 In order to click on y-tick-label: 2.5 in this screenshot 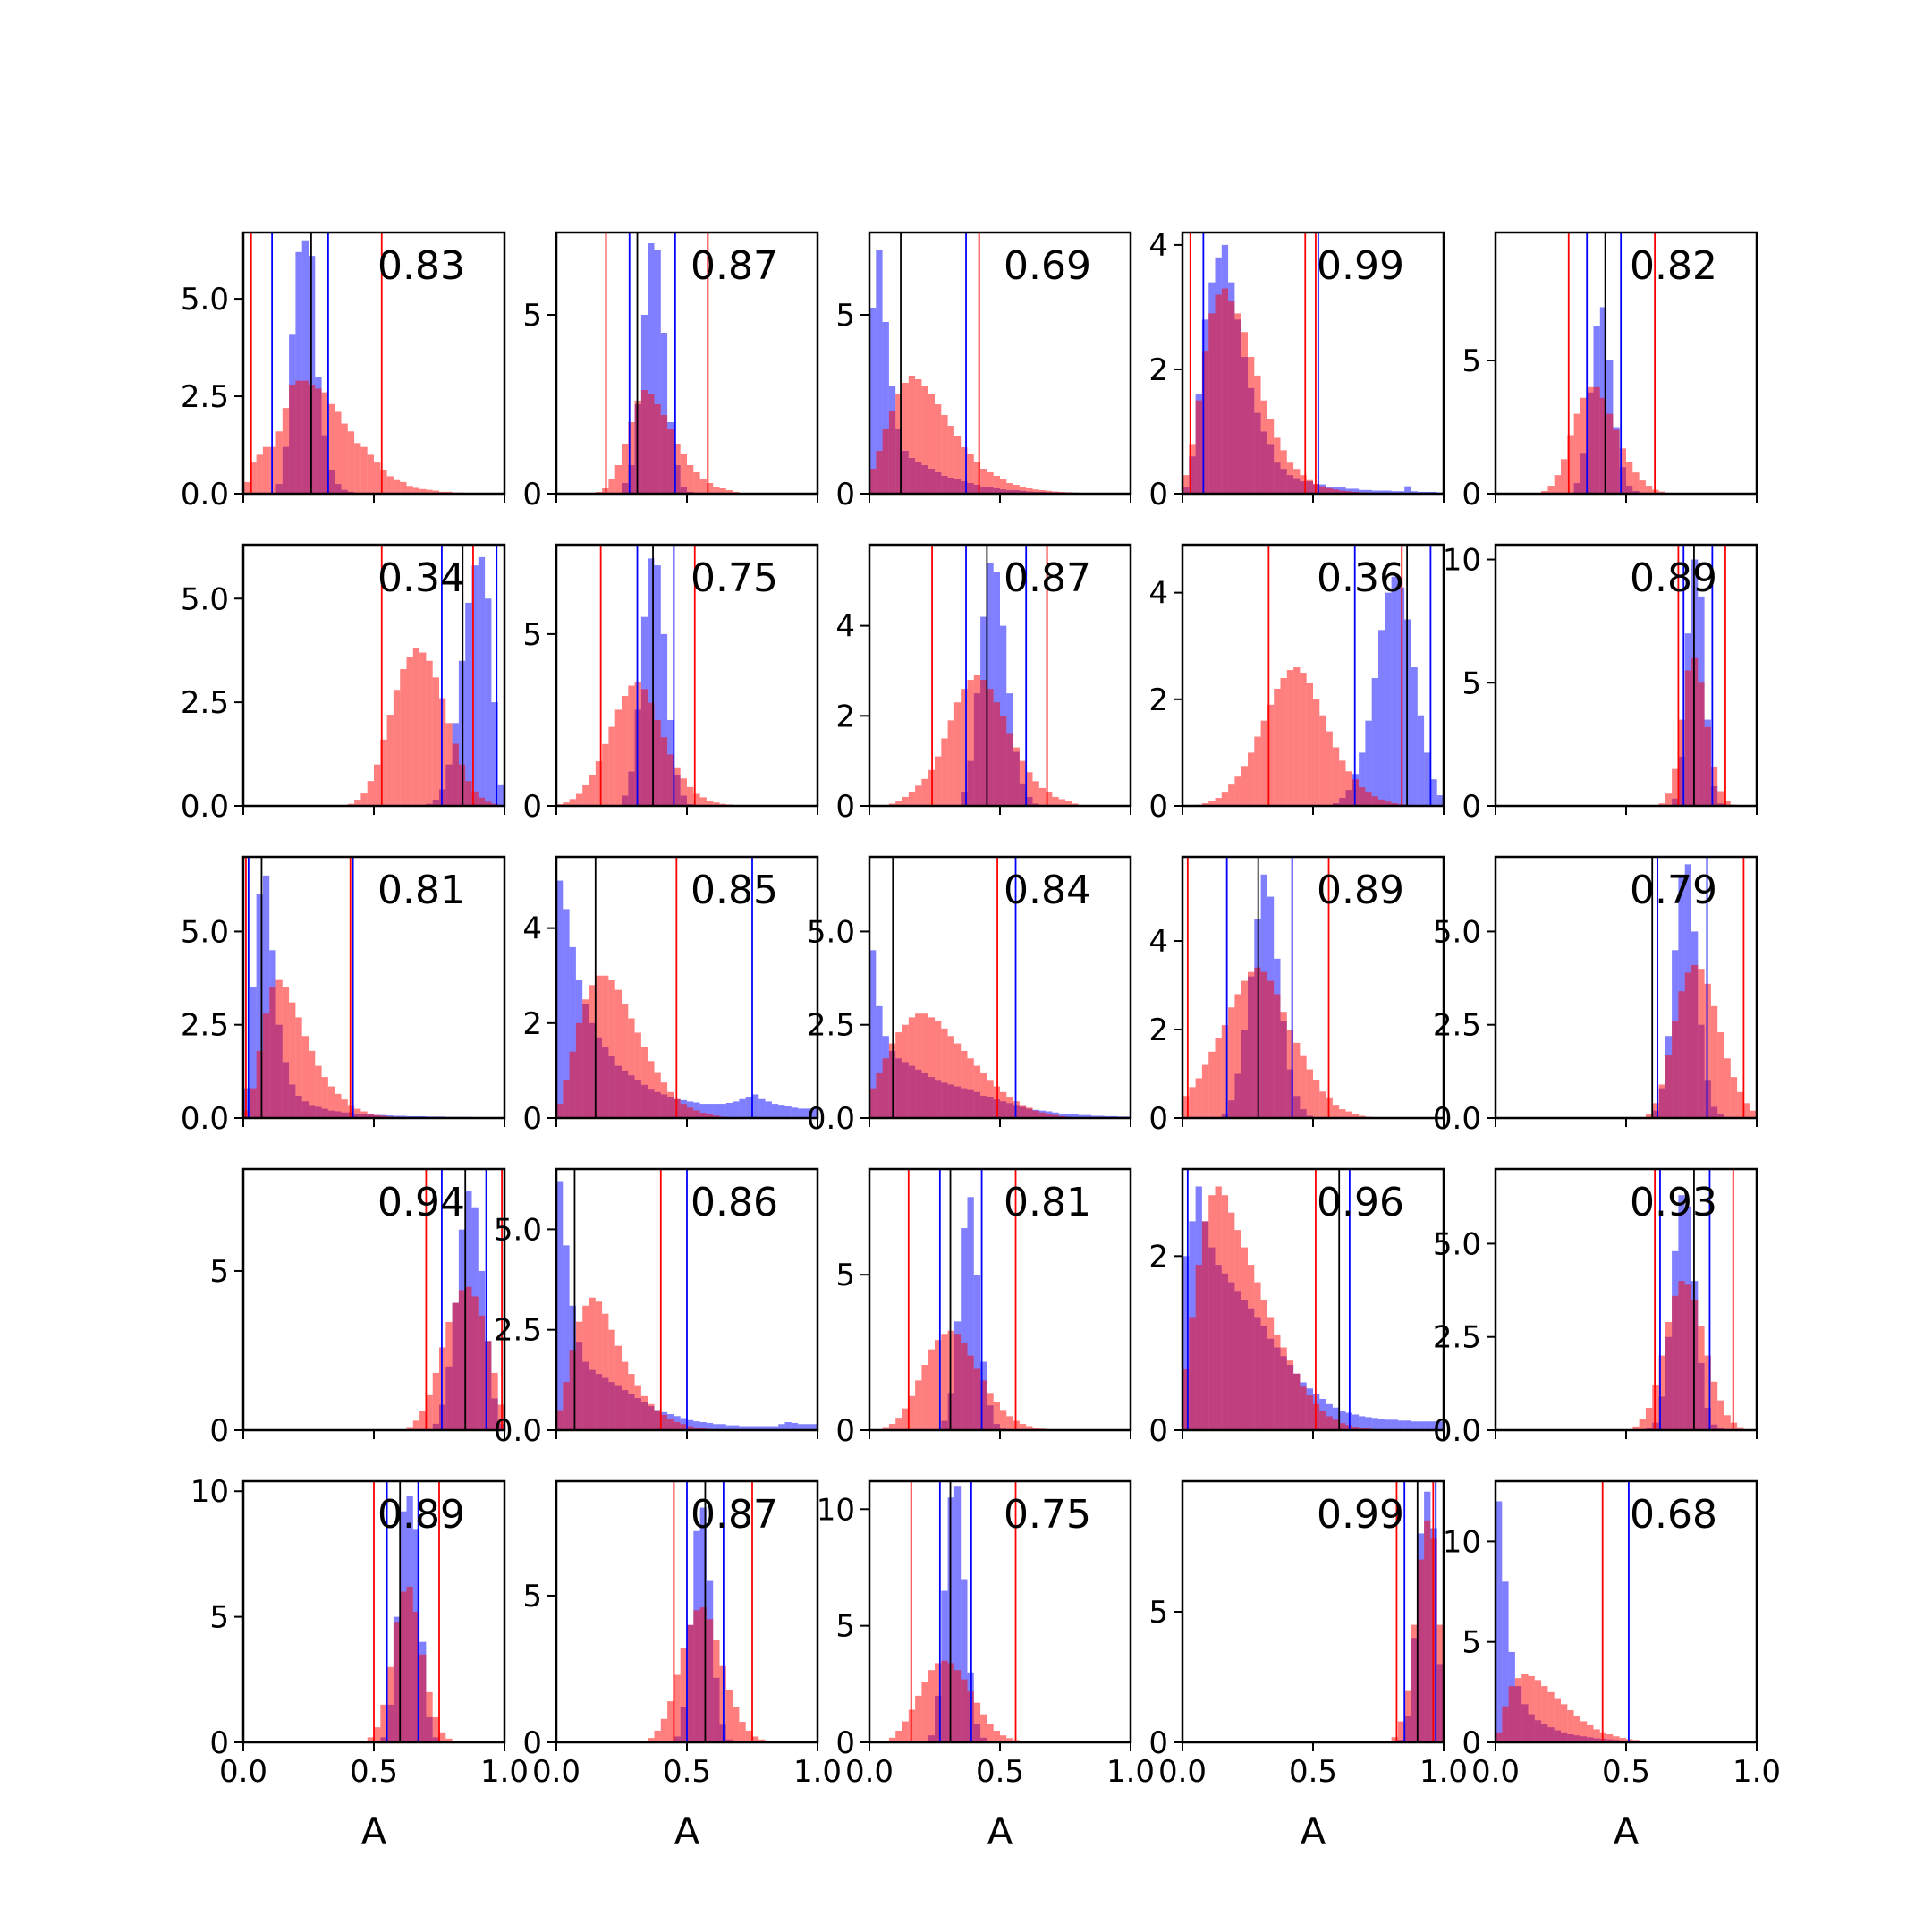, I will do `click(205, 703)`.